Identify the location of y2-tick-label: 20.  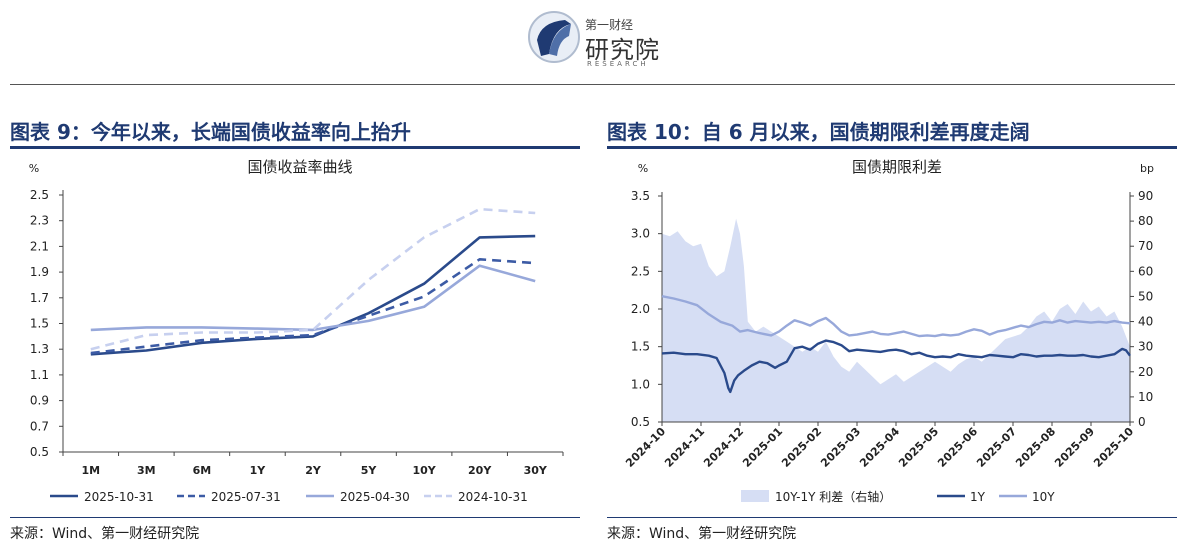
(1145, 372).